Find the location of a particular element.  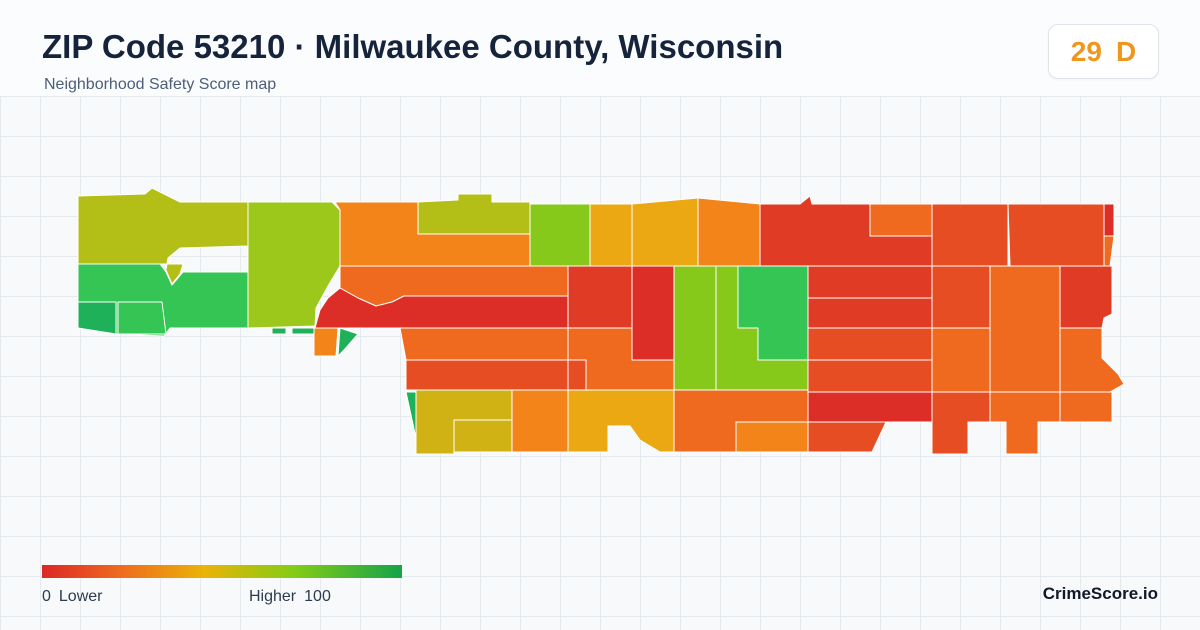

safety-score-grade: D is located at coordinates (1126, 51).